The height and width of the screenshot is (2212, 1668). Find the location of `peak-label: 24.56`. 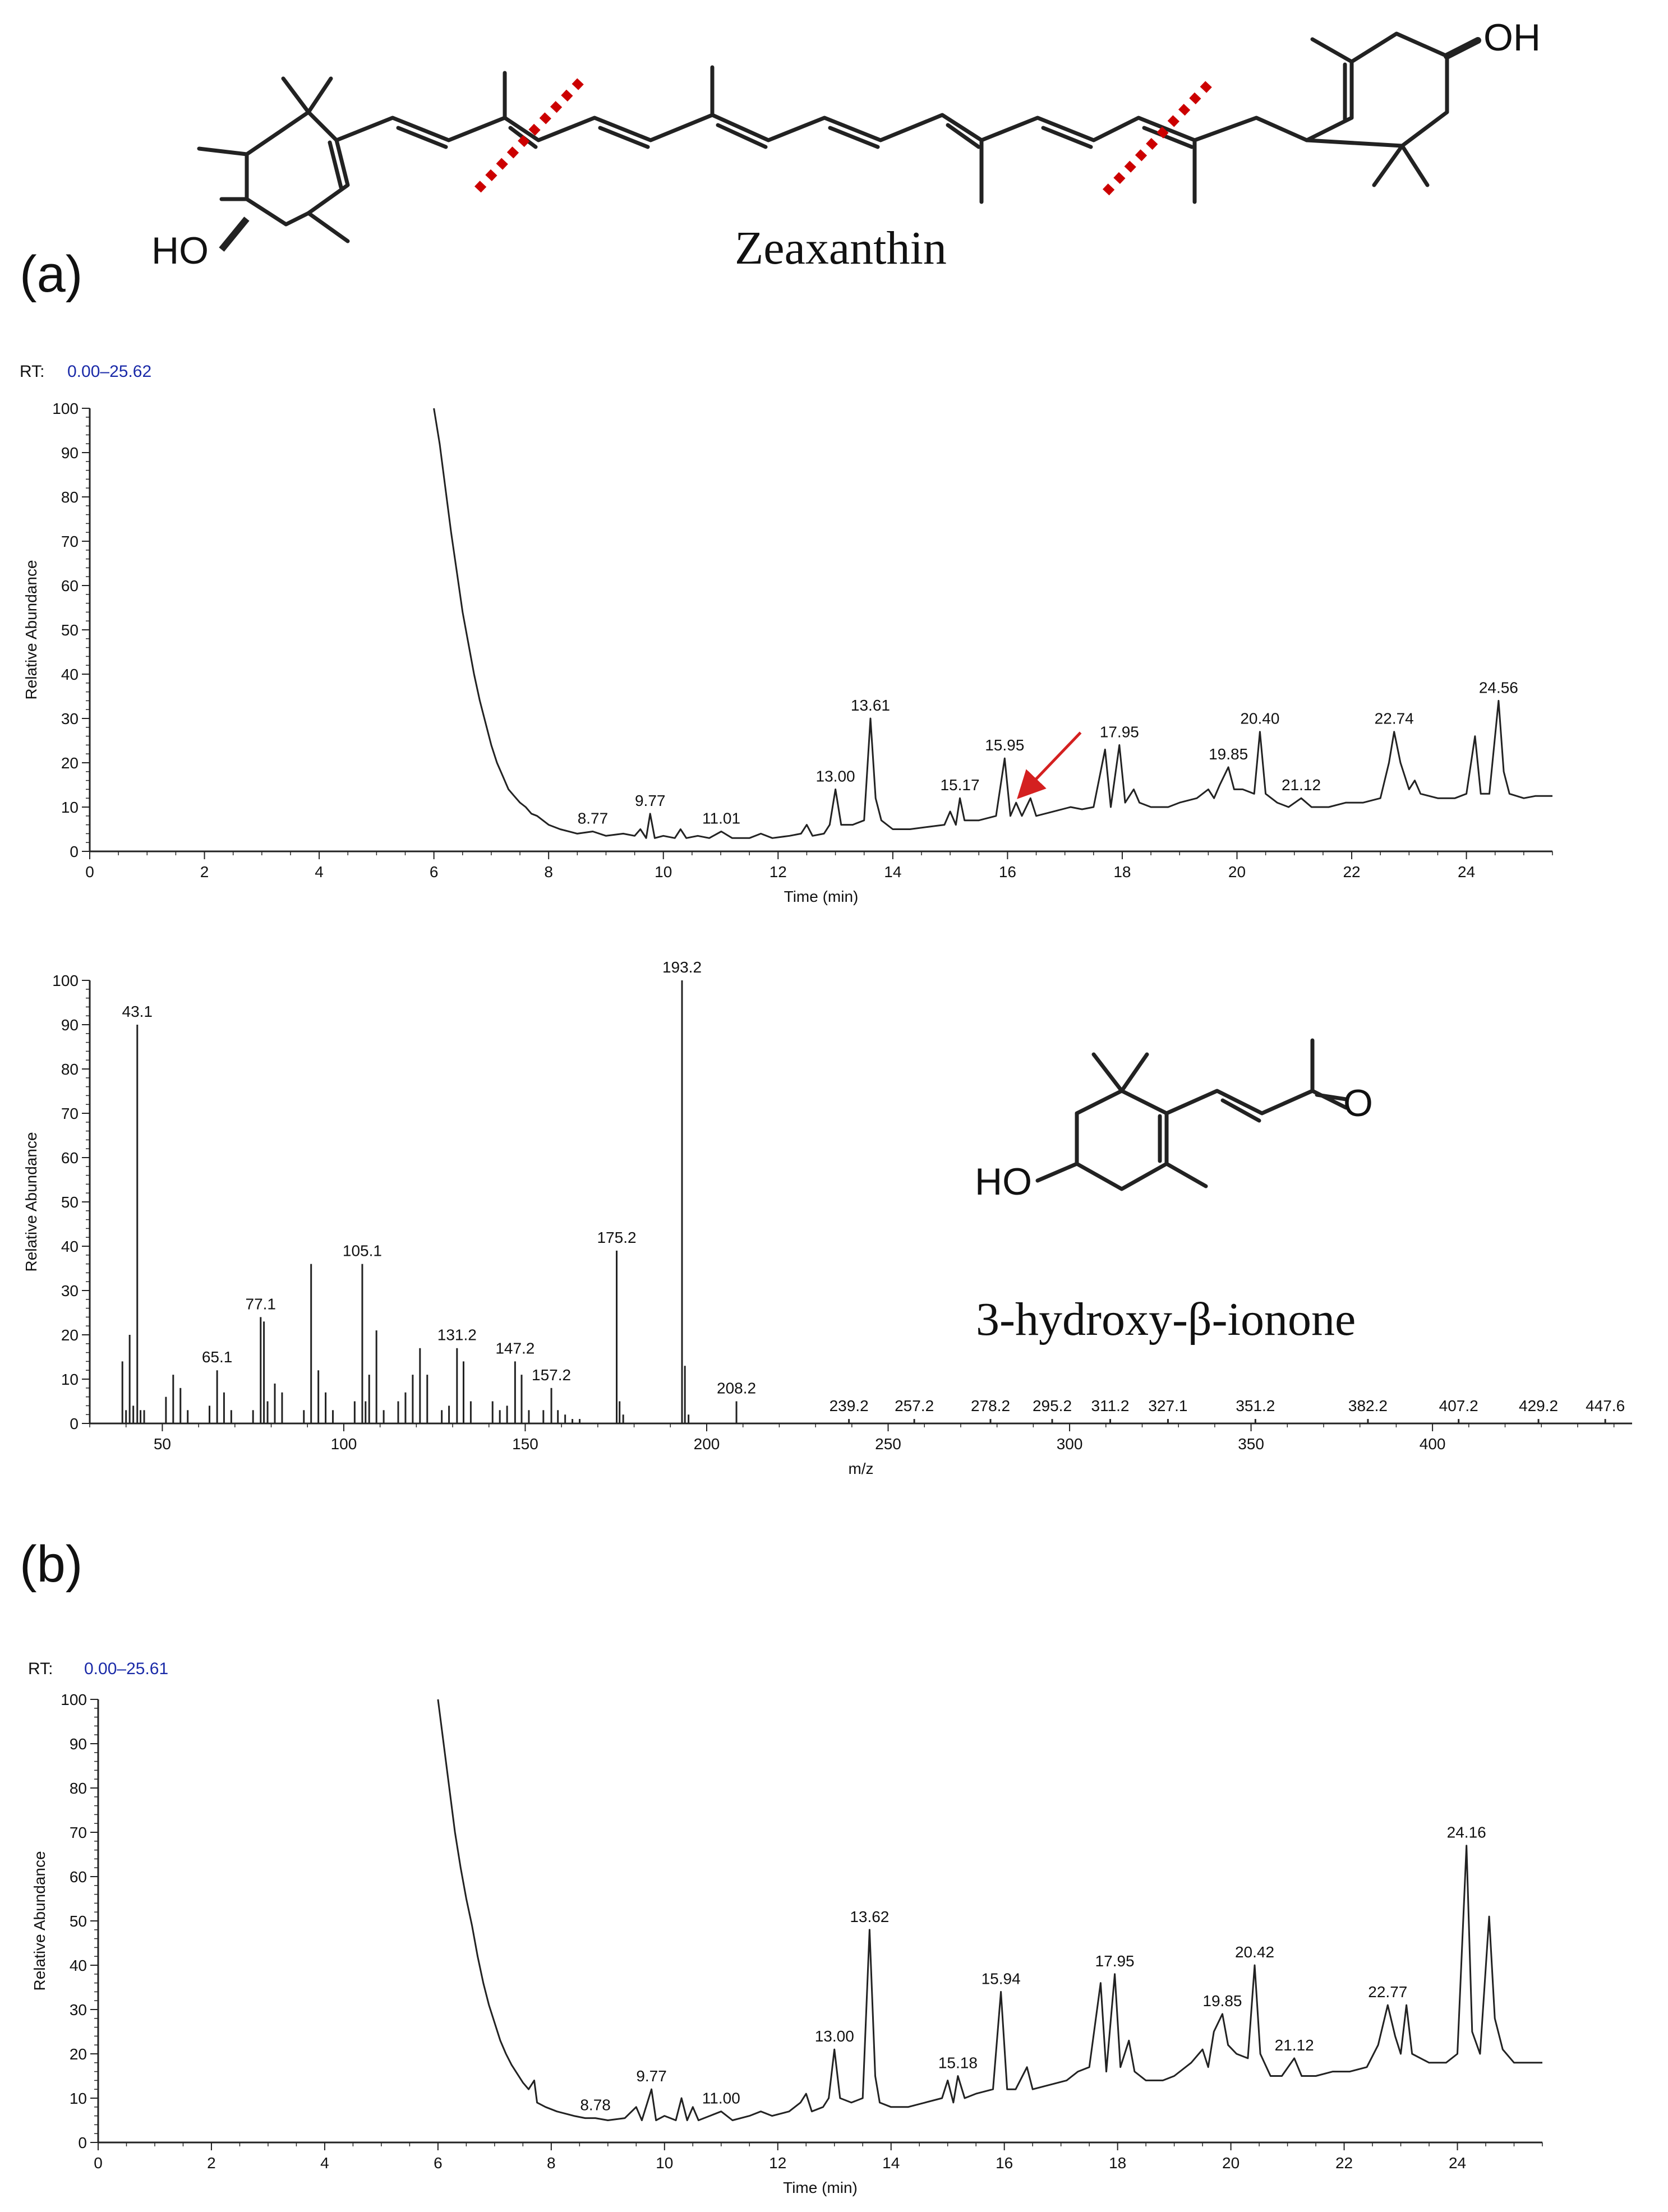

peak-label: 24.56 is located at coordinates (1498, 687).